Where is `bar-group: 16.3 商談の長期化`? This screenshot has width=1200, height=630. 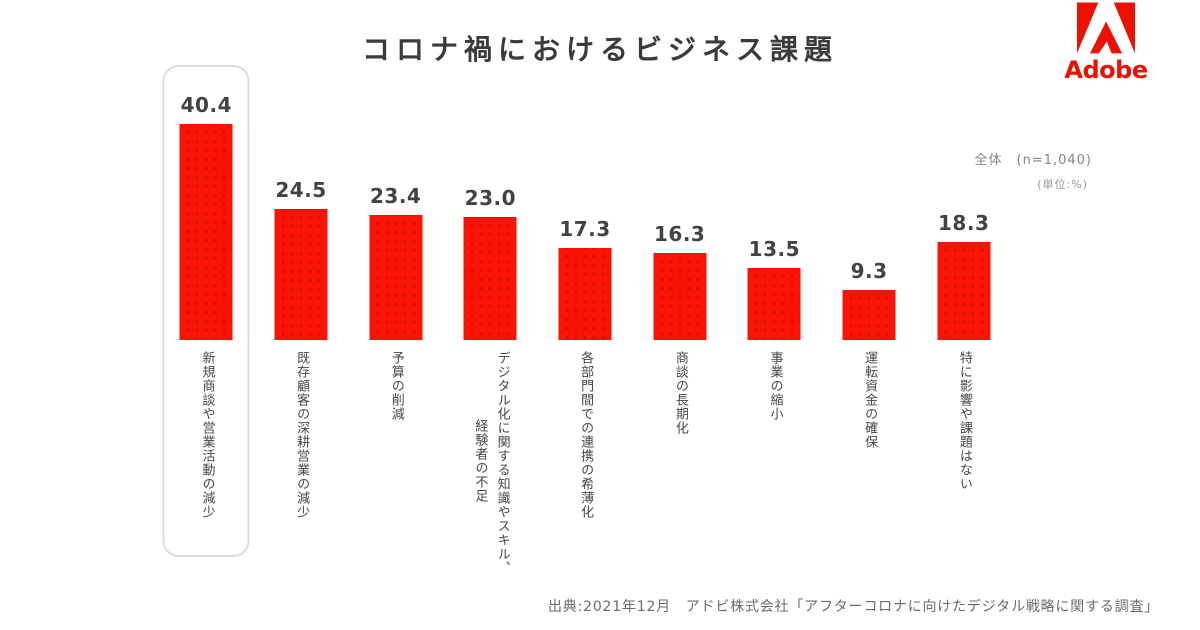
bar-group: 16.3 商談の長期化 is located at coordinates (679, 315).